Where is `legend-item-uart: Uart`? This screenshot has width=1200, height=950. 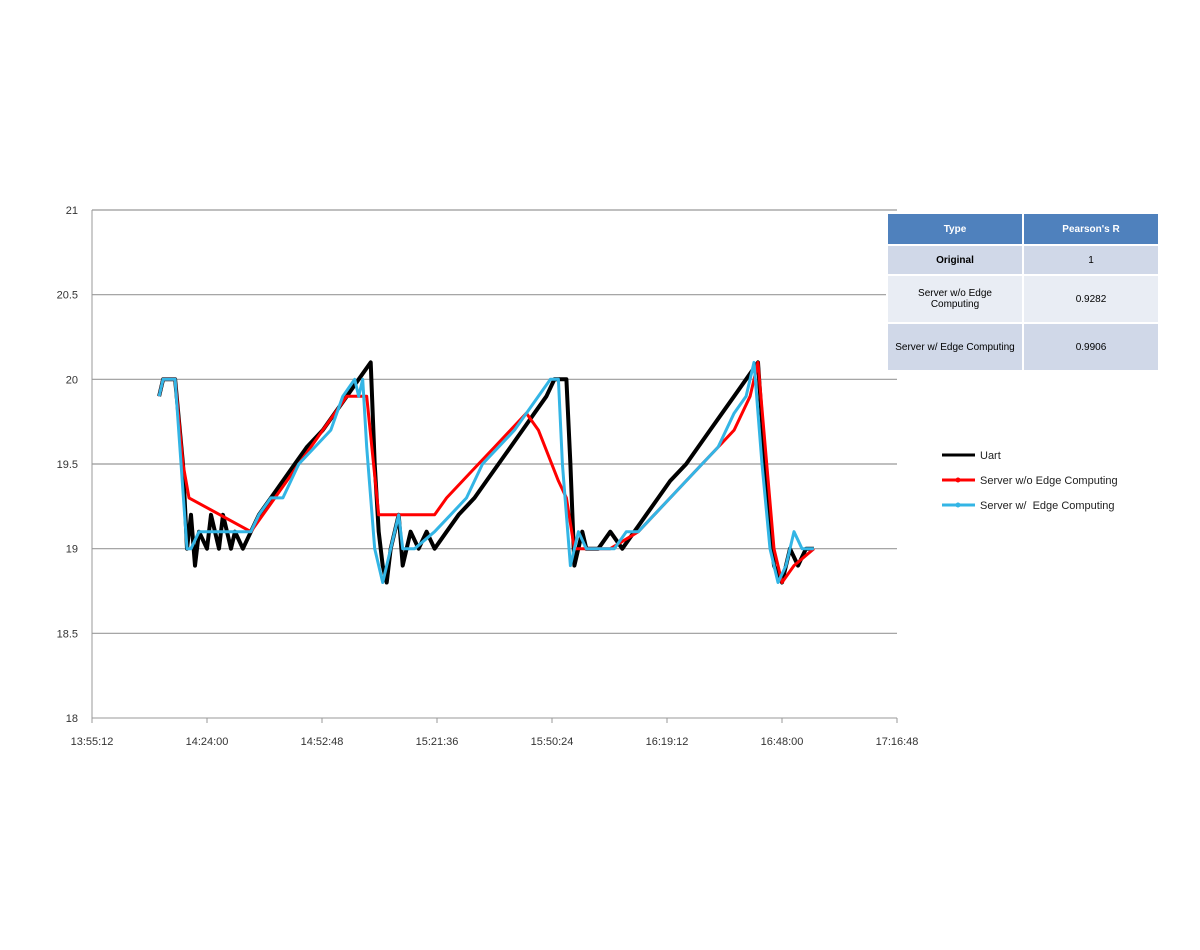
legend-item-uart: Uart is located at coordinates (971, 456).